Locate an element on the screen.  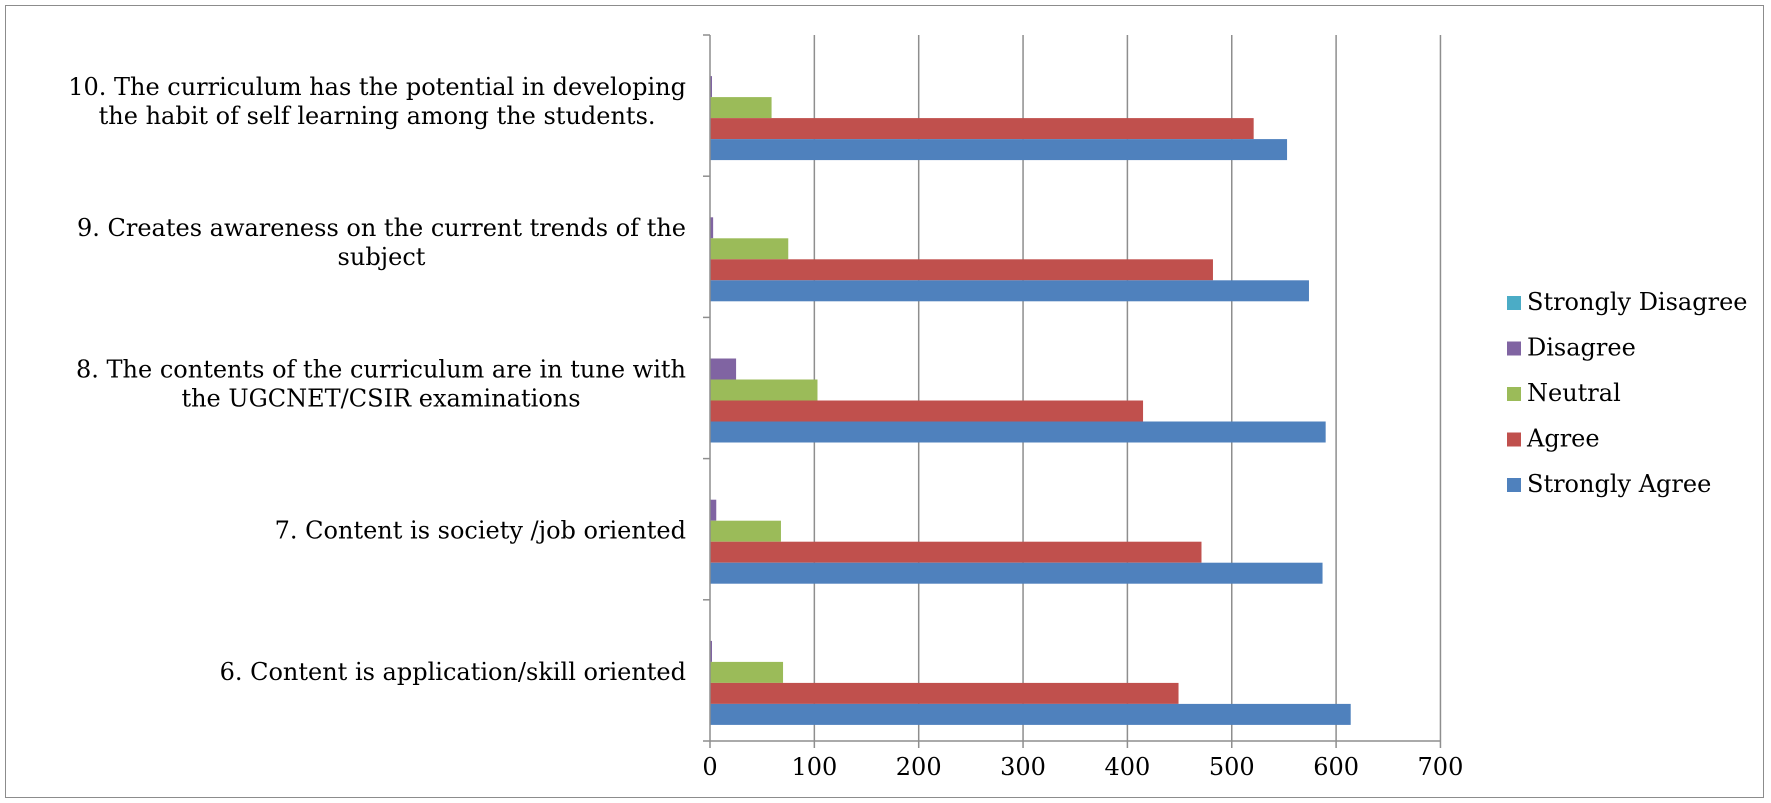
x-tick-label: 500 is located at coordinates (1232, 767).